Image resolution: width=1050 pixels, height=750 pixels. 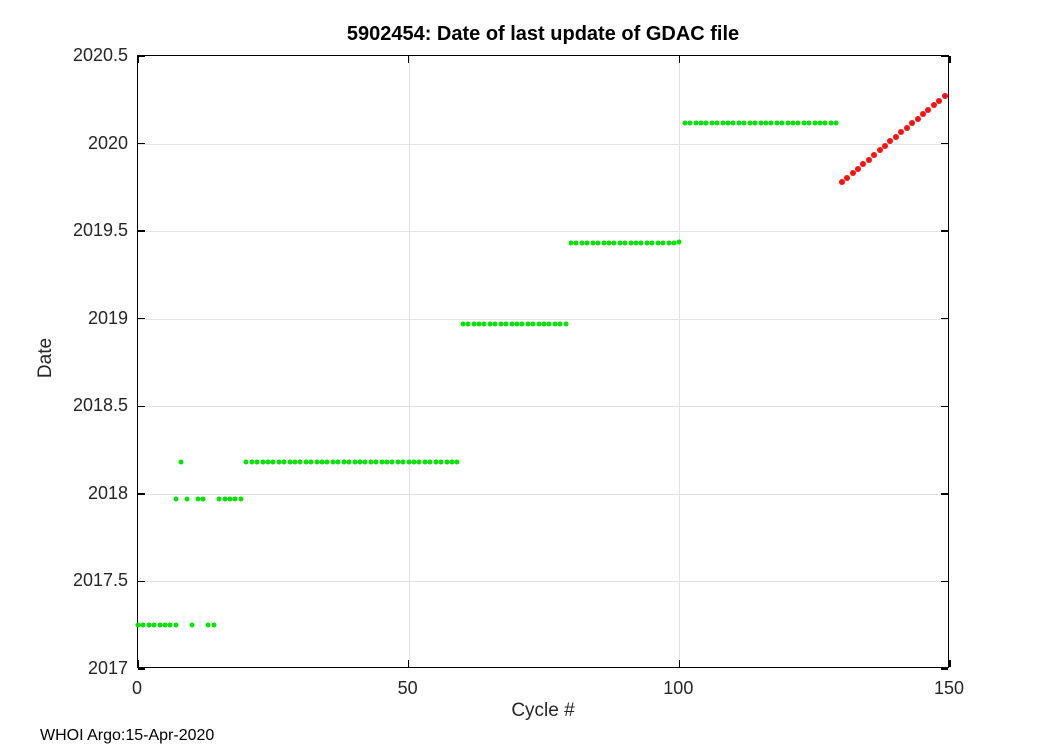 I want to click on x-tick-label: 150, so click(x=949, y=688).